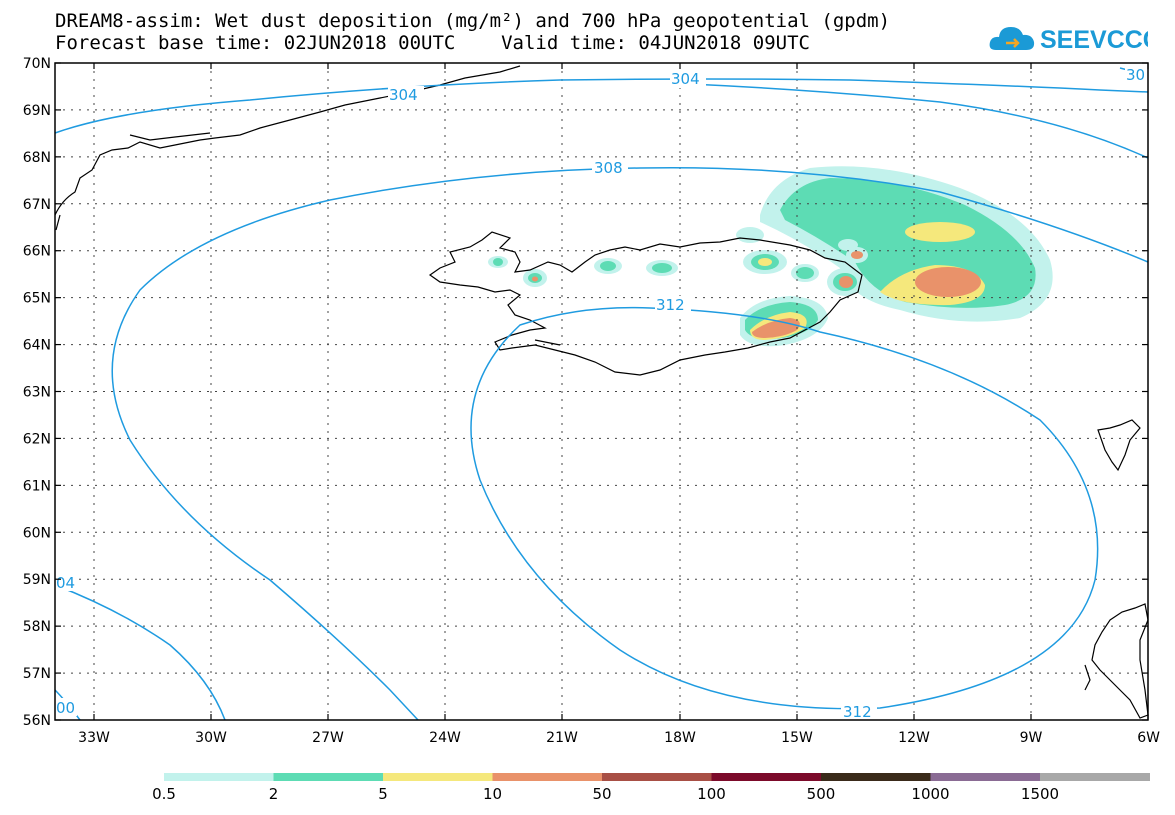  Describe the element at coordinates (37, 580) in the screenshot. I see `lat-label: 59N` at that location.